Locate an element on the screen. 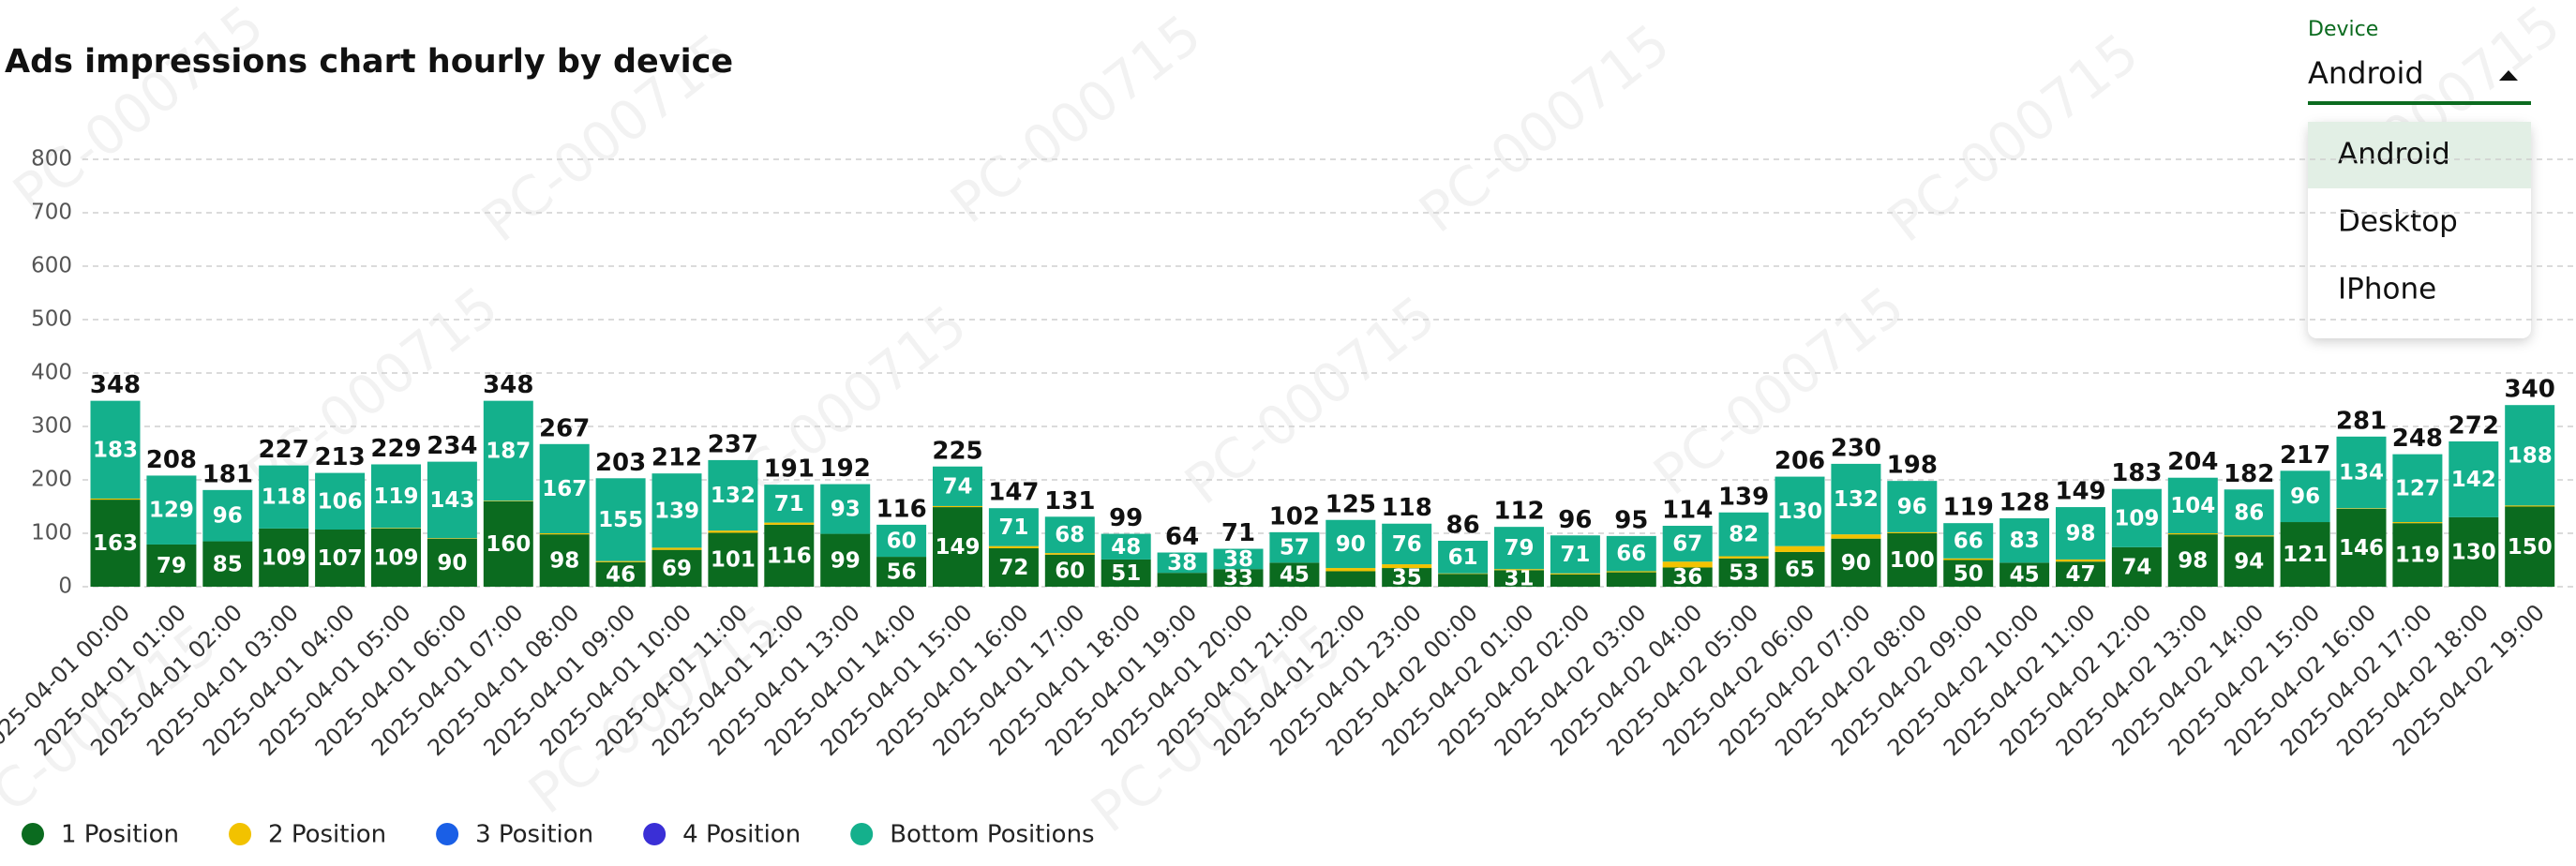  menu-option: Android is located at coordinates (2394, 155).